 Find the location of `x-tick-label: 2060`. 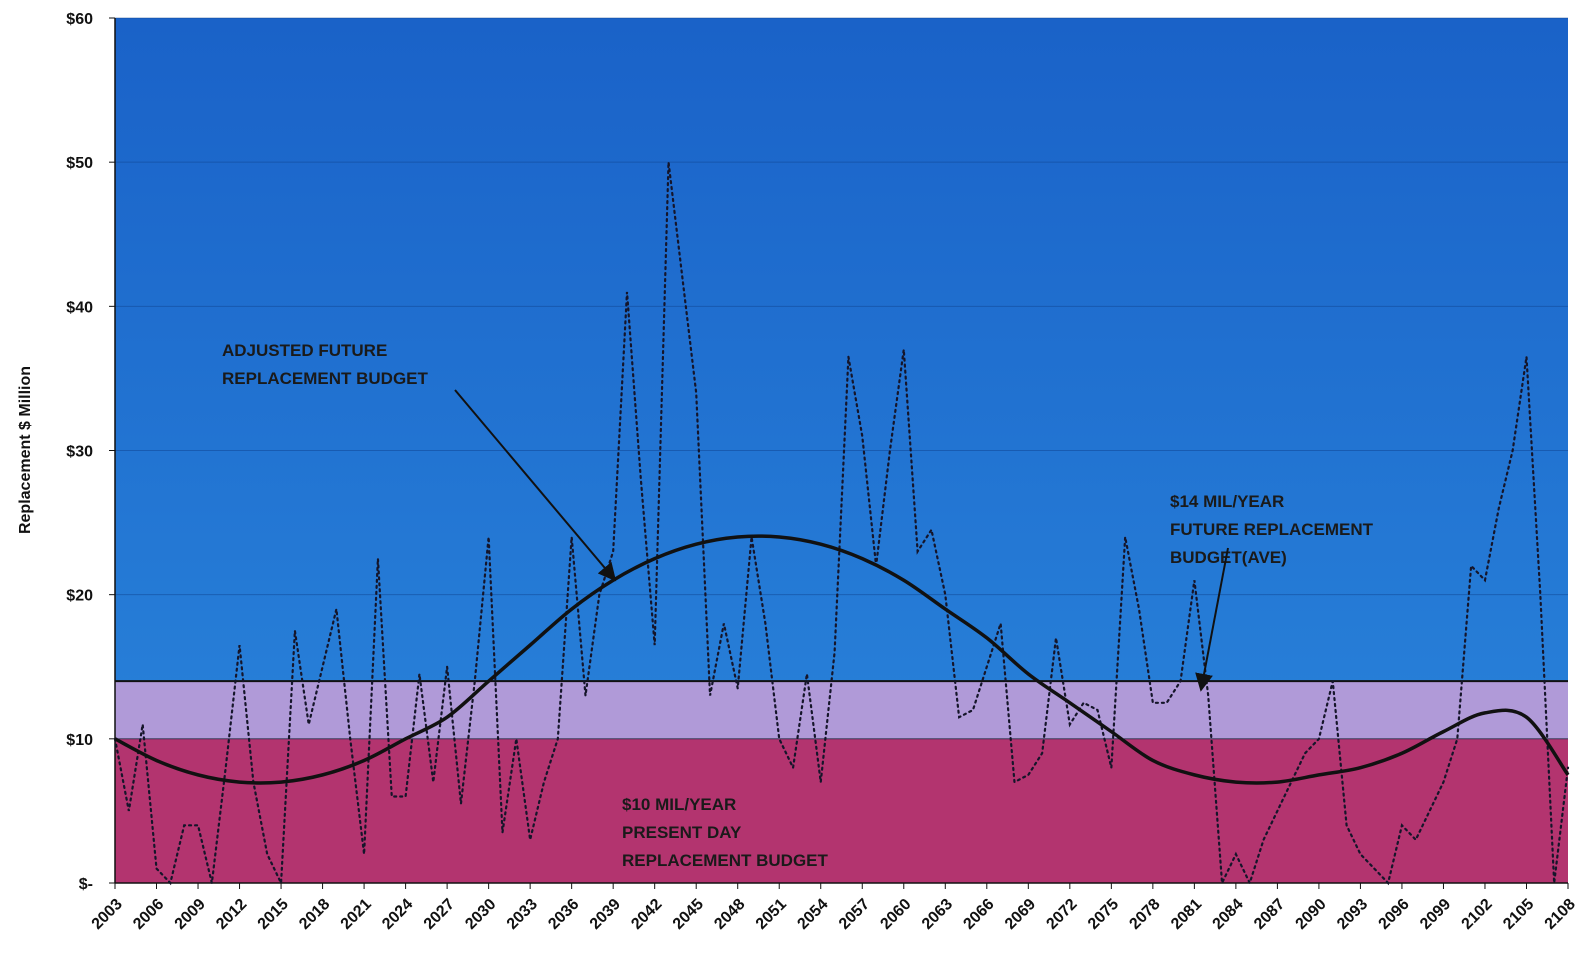

x-tick-label: 2060 is located at coordinates (895, 914).